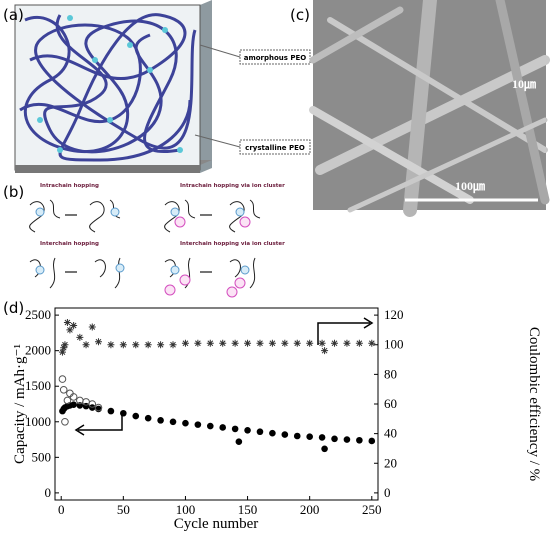  What do you see at coordinates (394, 344) in the screenshot?
I see `y2-tick-label: 100` at bounding box center [394, 344].